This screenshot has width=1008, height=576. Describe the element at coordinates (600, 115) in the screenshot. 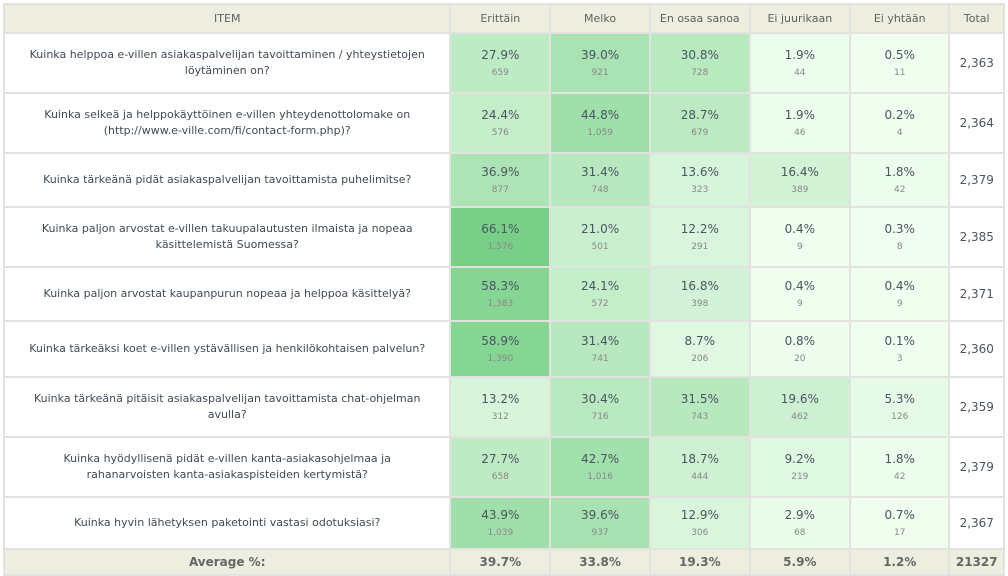

I see `percent-value: 44.8%` at that location.